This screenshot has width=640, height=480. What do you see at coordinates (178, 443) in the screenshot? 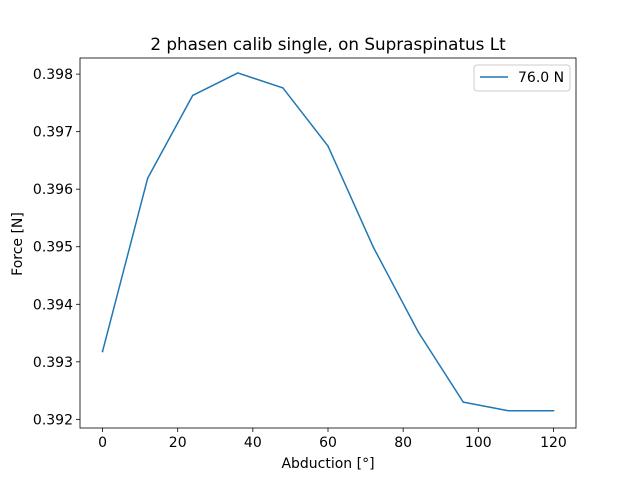
I see `x-tick-label: 20` at bounding box center [178, 443].